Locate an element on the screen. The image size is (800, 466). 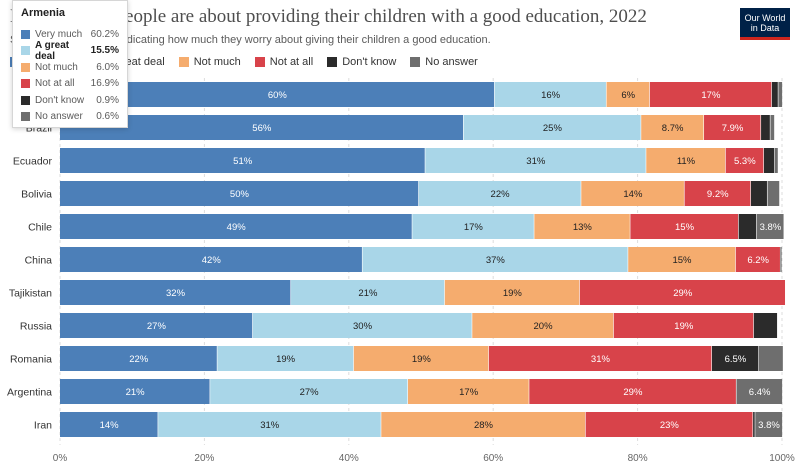
category-label: Russia is located at coordinates (36, 327).